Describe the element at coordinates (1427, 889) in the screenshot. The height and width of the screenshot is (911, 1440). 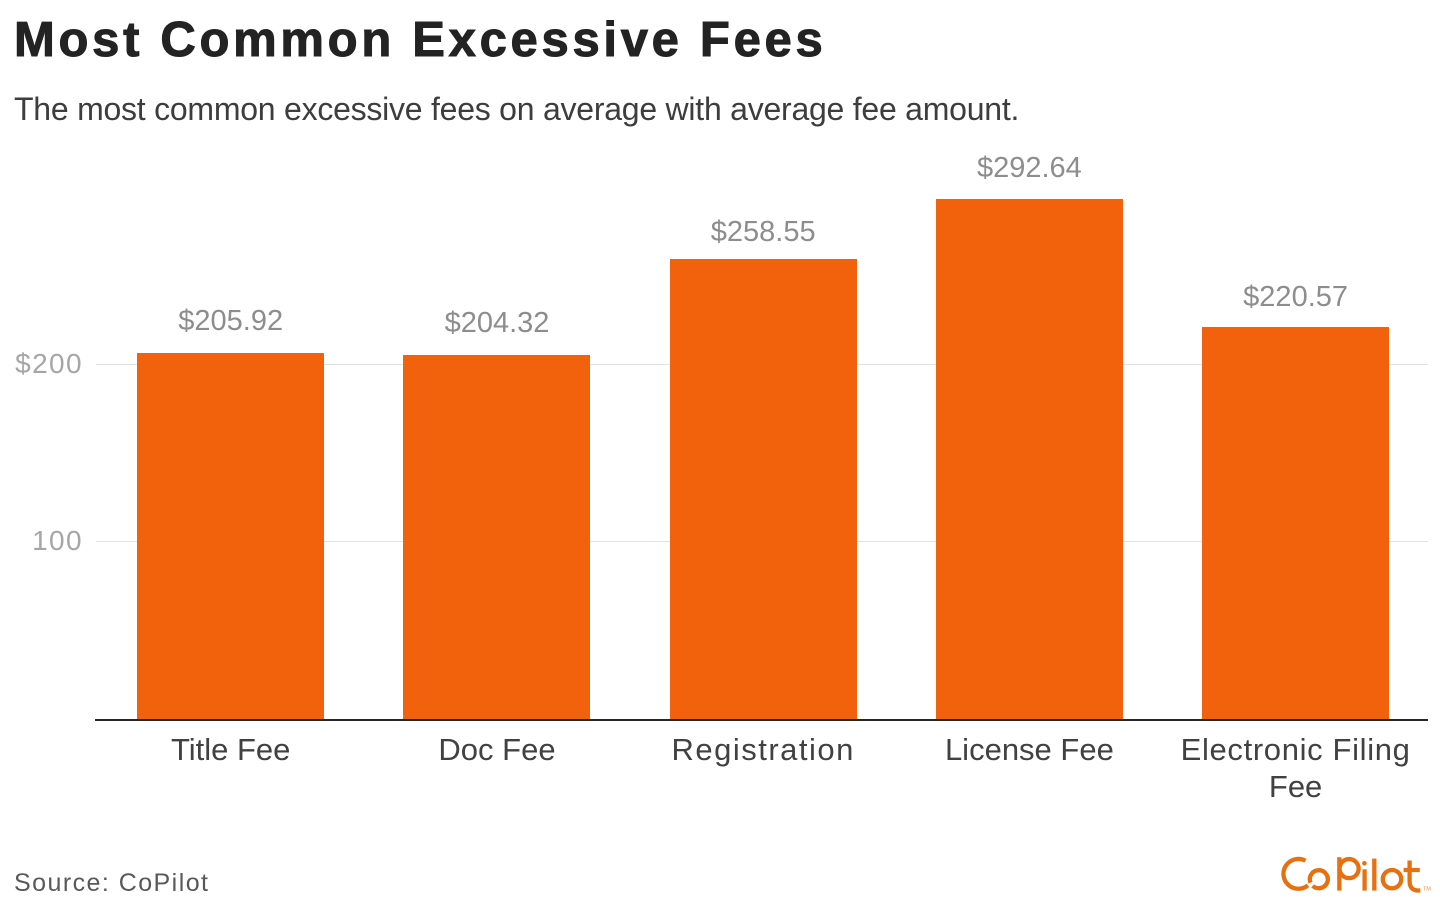
I see `svg-text: TM` at that location.